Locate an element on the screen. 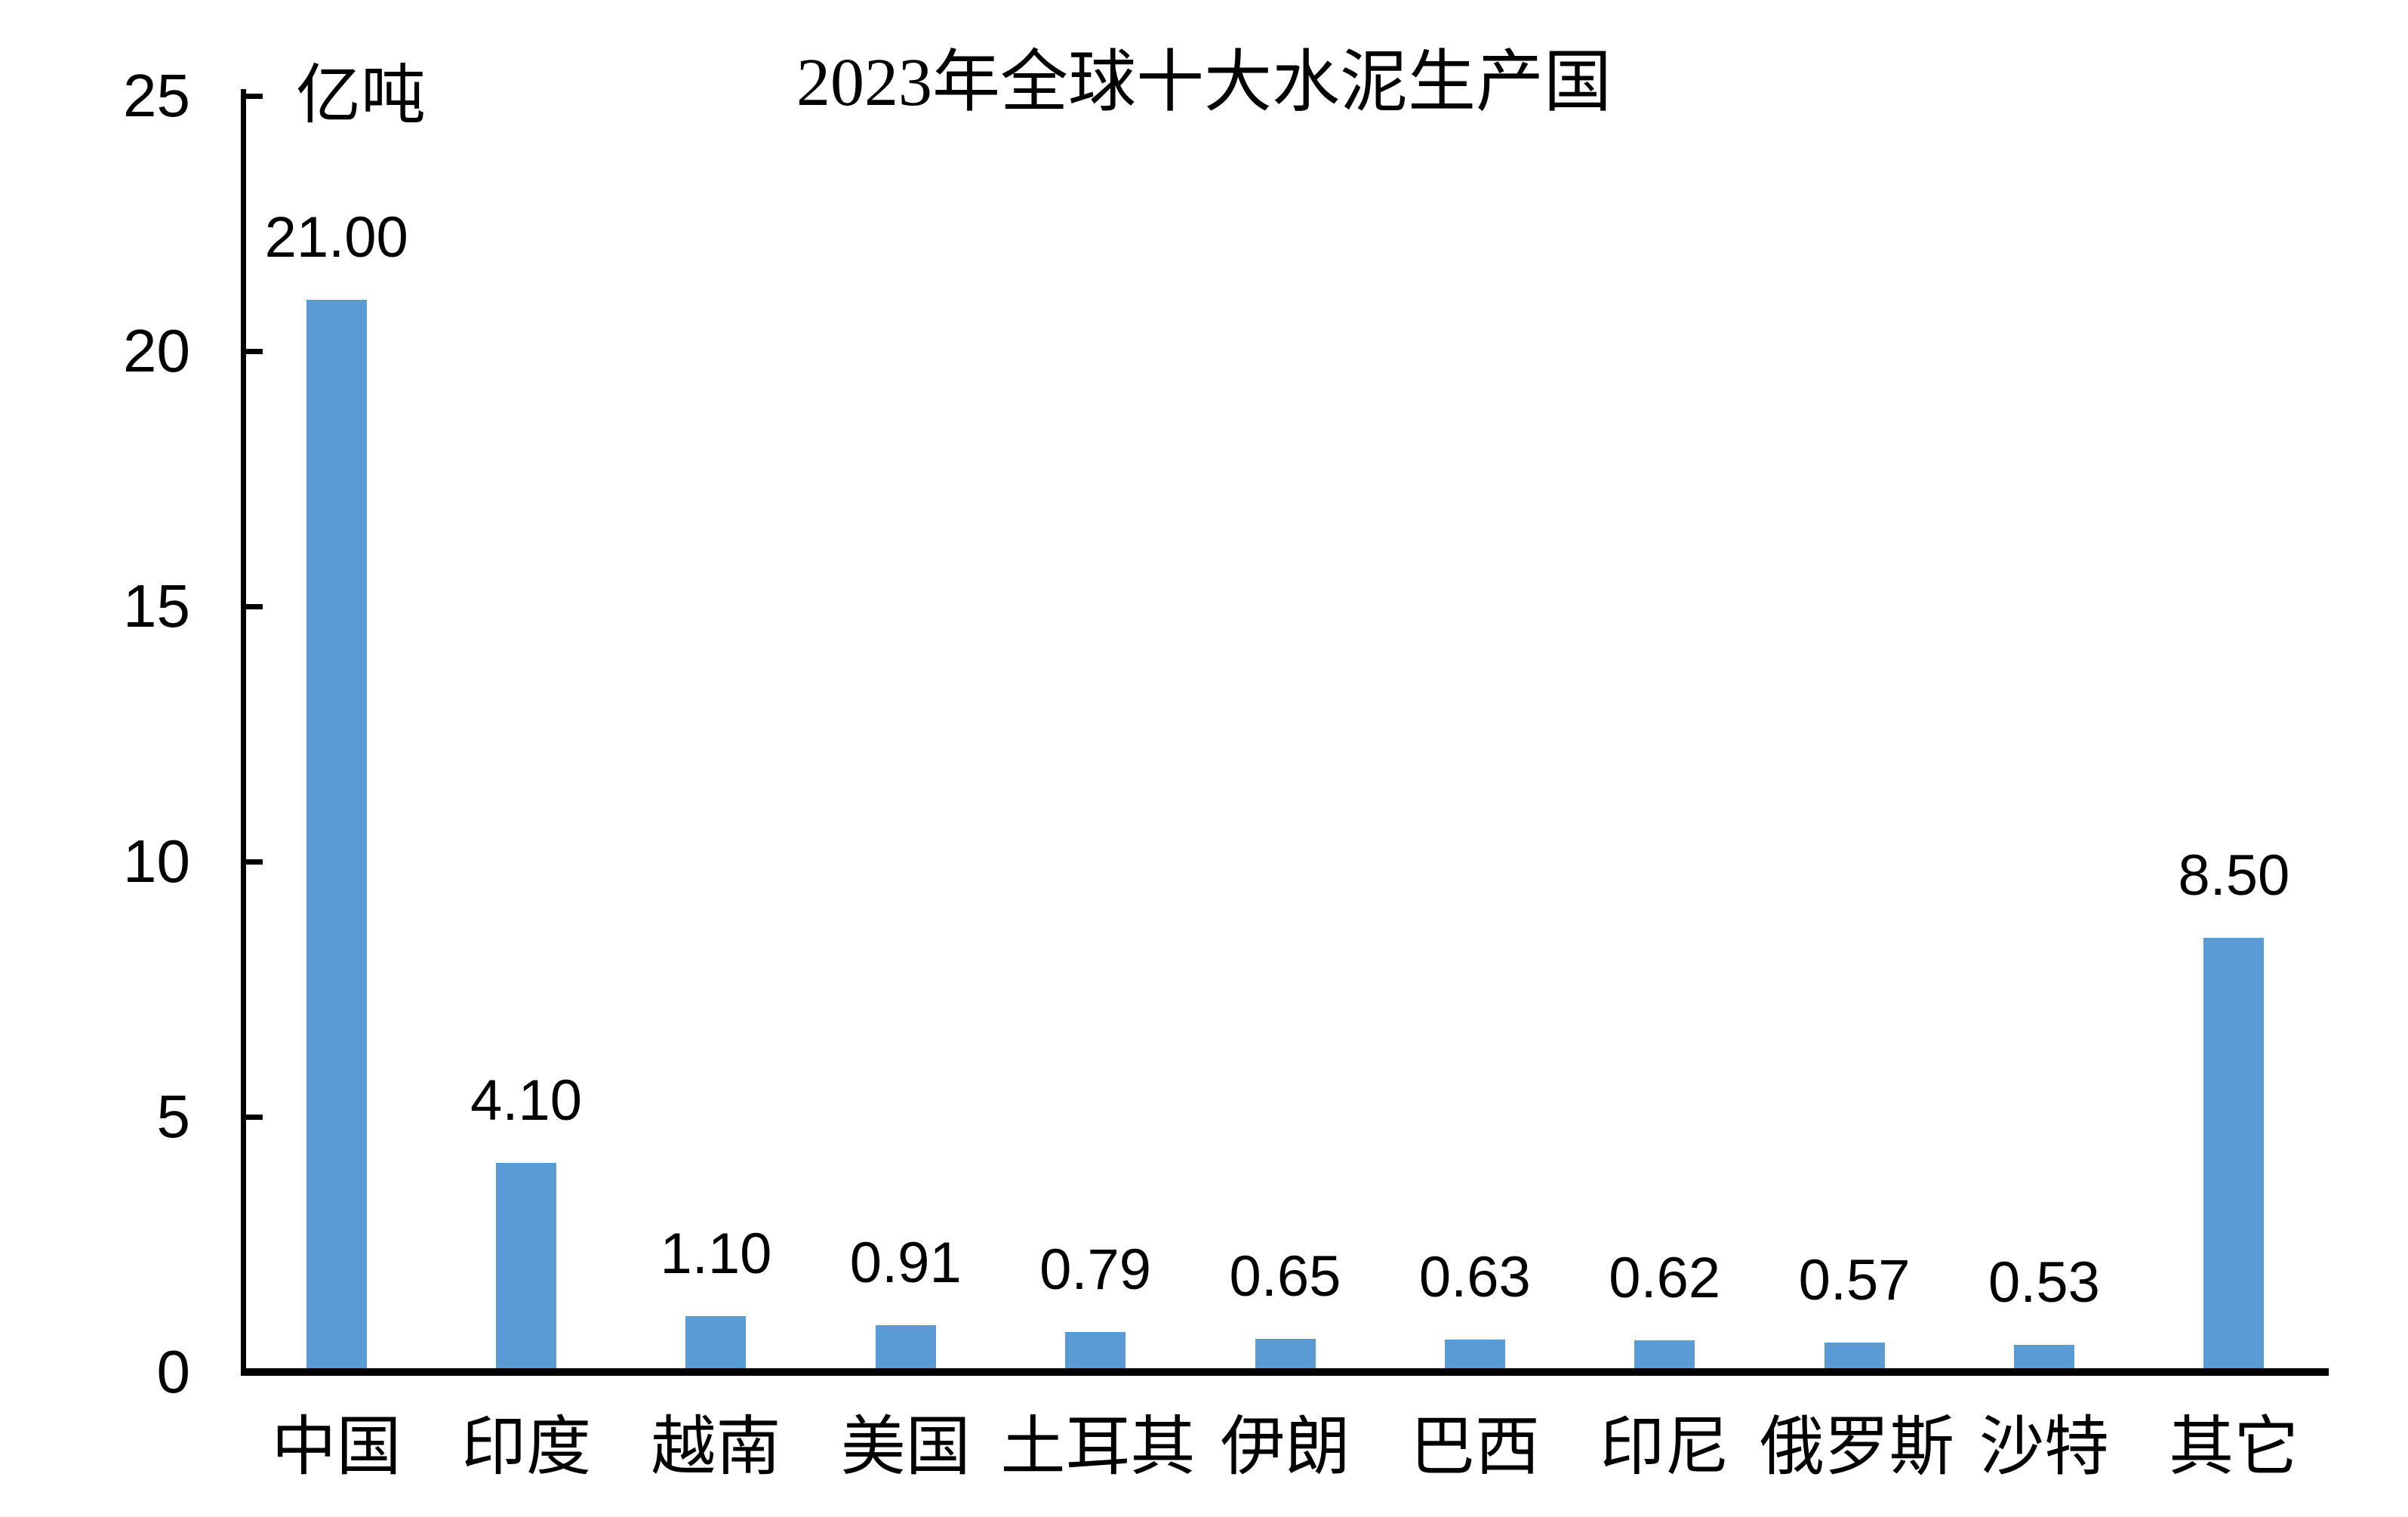 This screenshot has height=1517, width=2408. category-label: 巴西 is located at coordinates (1474, 1447).